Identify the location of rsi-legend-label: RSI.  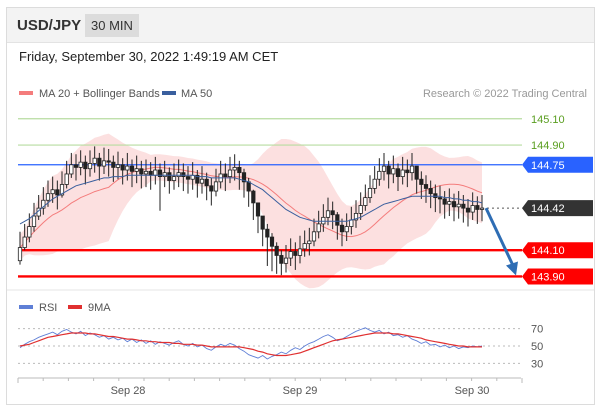
(48, 308).